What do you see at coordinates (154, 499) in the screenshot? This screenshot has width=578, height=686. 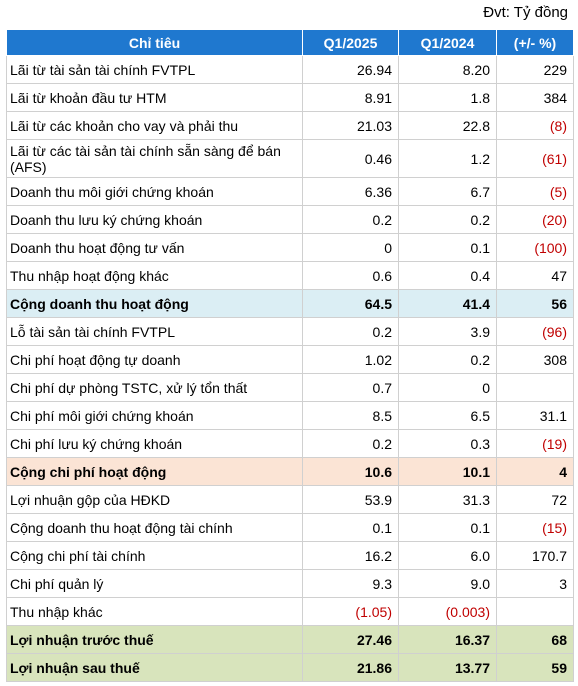 I see `row-label: Lợi nhuận gộp của HĐKD` at bounding box center [154, 499].